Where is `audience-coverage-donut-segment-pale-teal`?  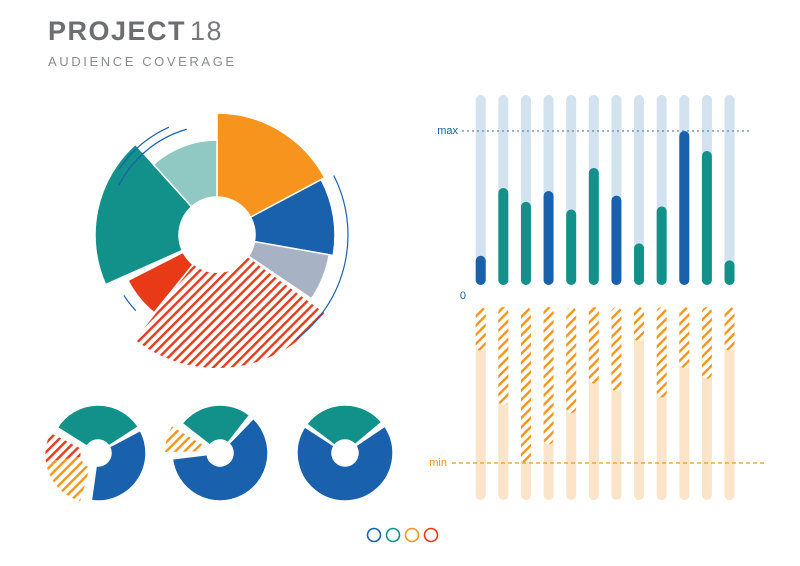 audience-coverage-donut-segment-pale-teal is located at coordinates (185, 173).